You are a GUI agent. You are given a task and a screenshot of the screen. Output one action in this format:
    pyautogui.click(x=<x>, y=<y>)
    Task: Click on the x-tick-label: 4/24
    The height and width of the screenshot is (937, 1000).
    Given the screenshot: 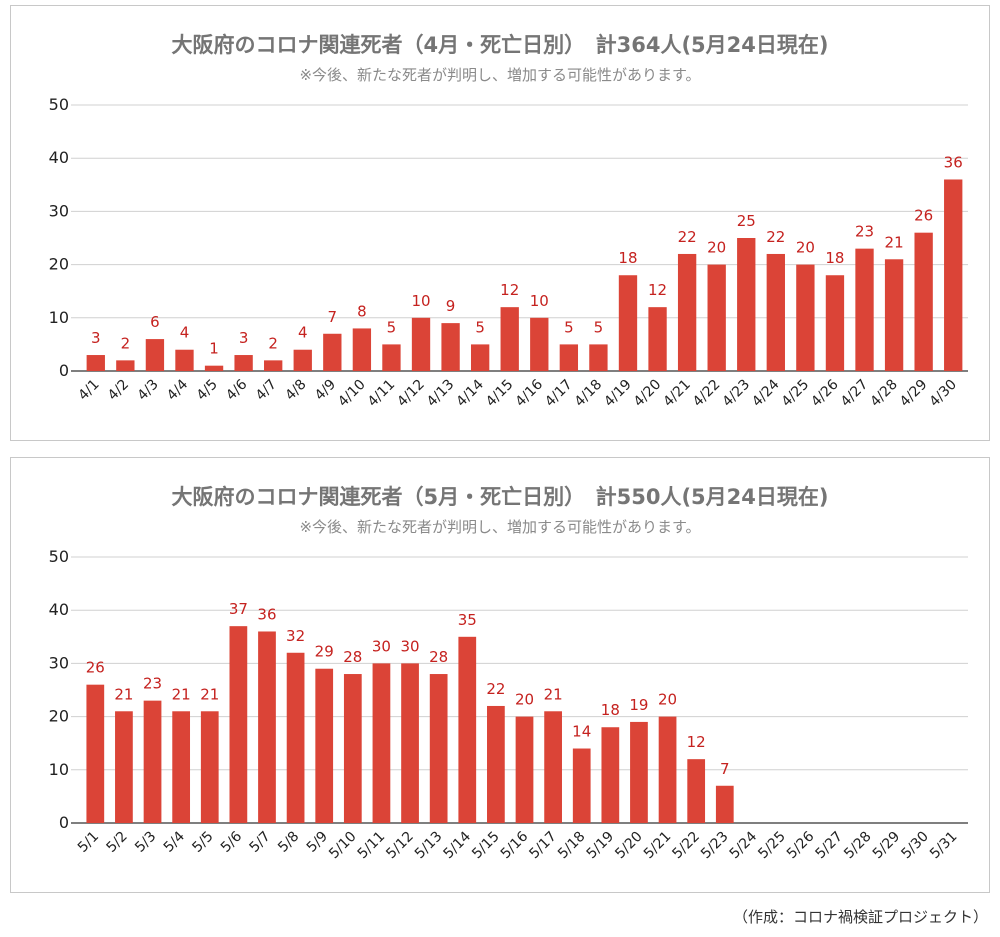 What is the action you would take?
    pyautogui.click(x=766, y=393)
    